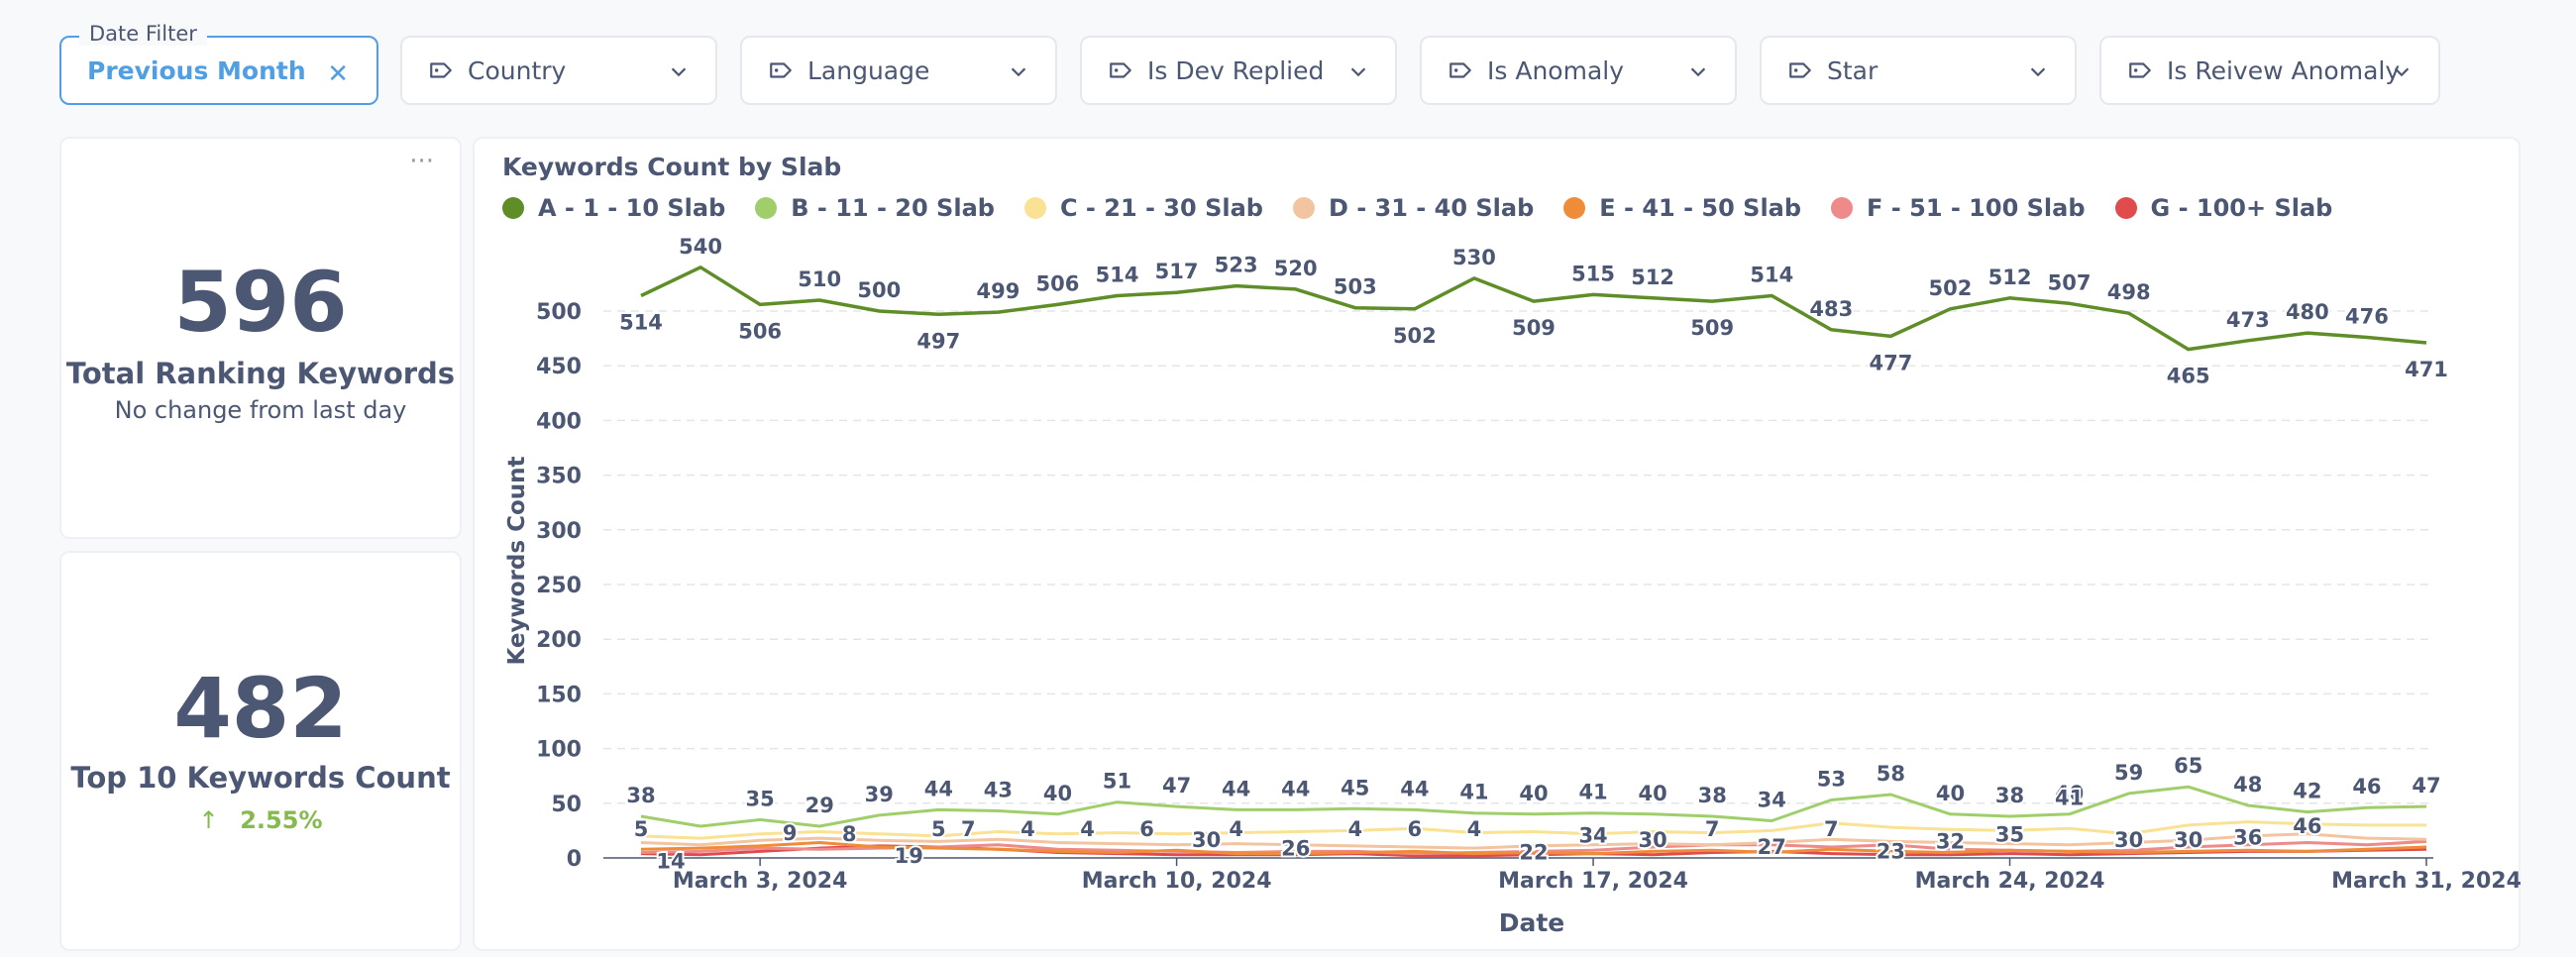 The width and height of the screenshot is (2576, 957). What do you see at coordinates (999, 790) in the screenshot?
I see `data-label: 43` at bounding box center [999, 790].